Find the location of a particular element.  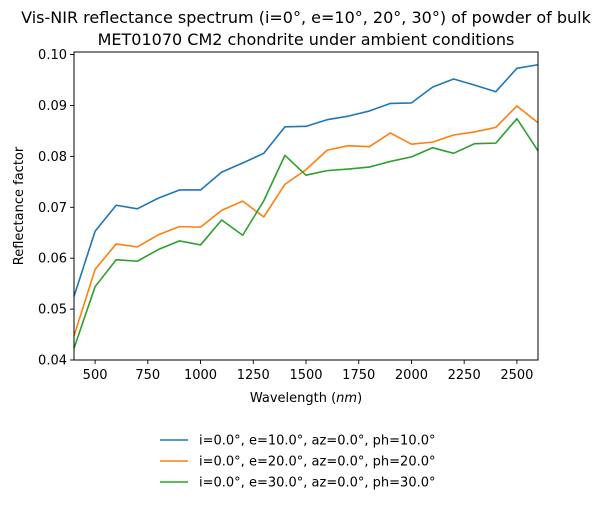

y-tick-label-2: 0.05 is located at coordinates (52, 310).